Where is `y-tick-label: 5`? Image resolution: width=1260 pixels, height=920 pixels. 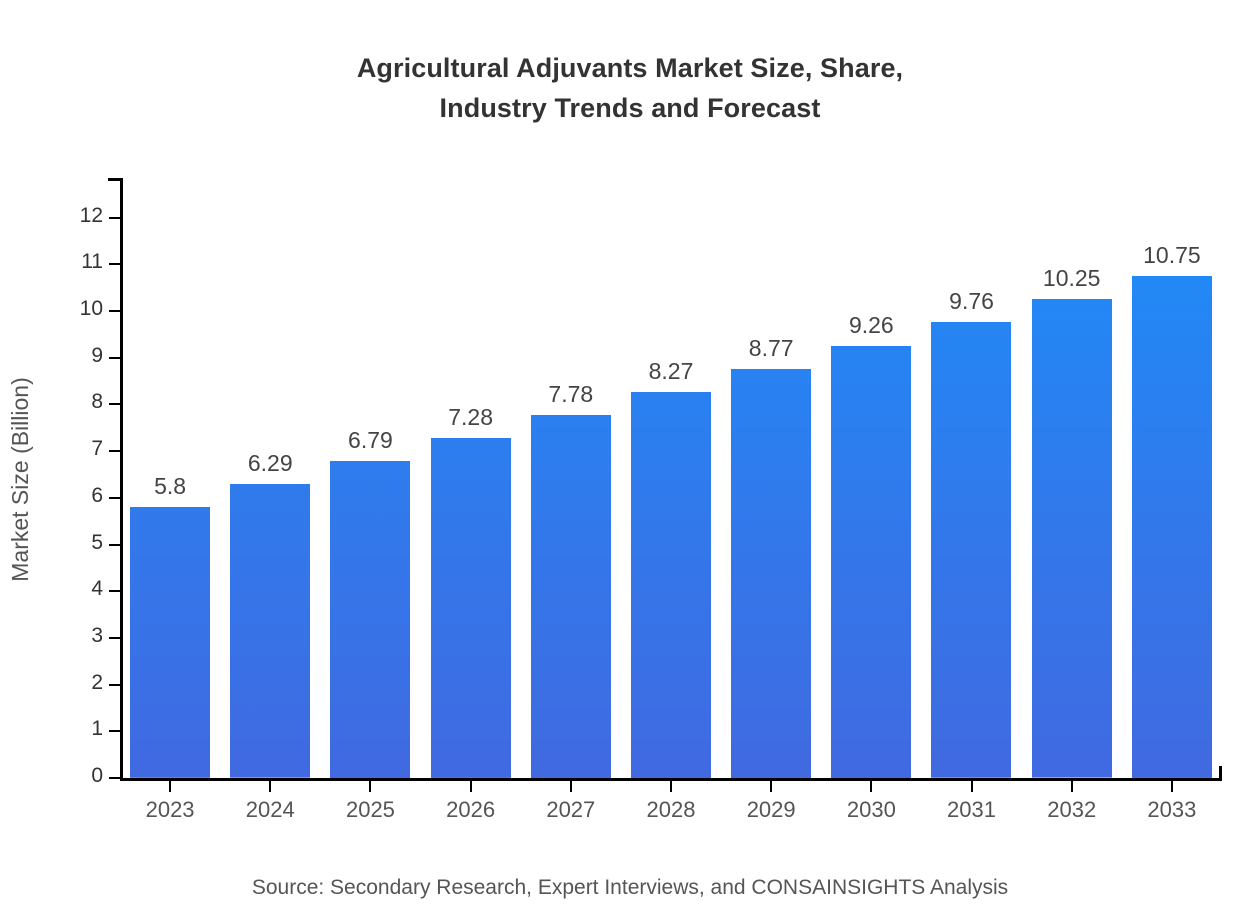
y-tick-label: 5 is located at coordinates (97, 542).